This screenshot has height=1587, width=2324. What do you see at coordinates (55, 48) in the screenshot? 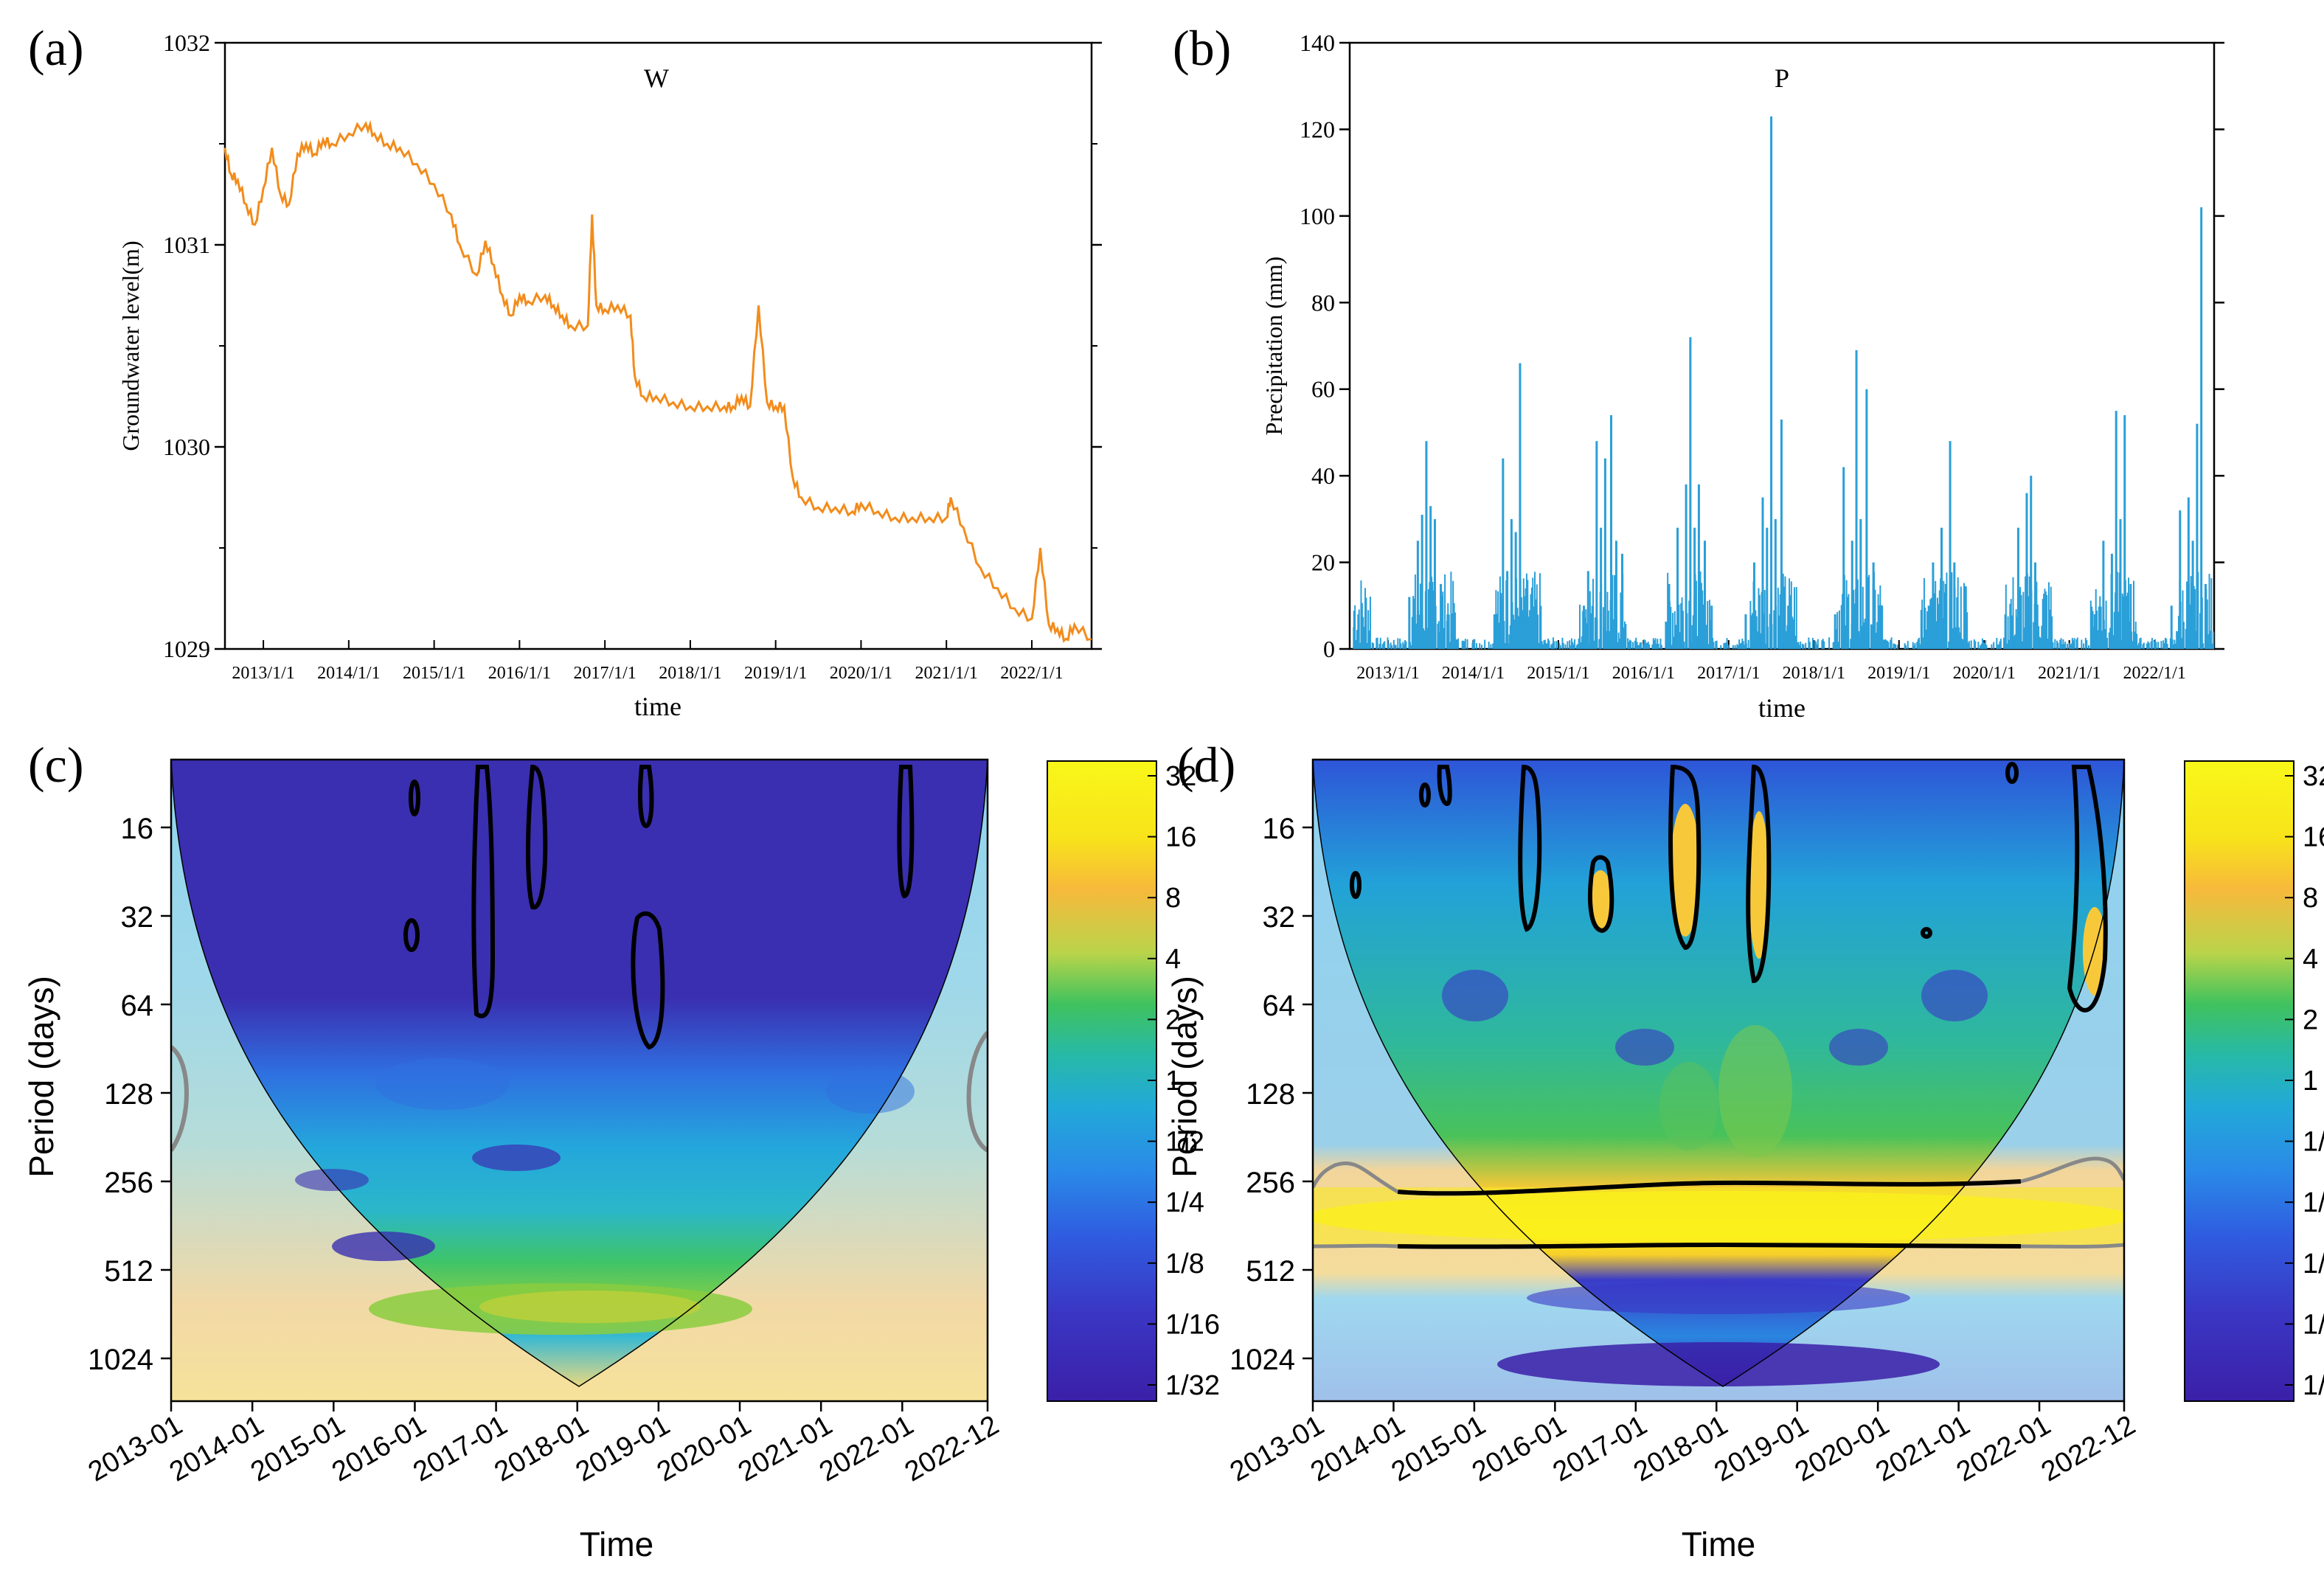
I see `panel-label-a: (a)` at bounding box center [55, 48].